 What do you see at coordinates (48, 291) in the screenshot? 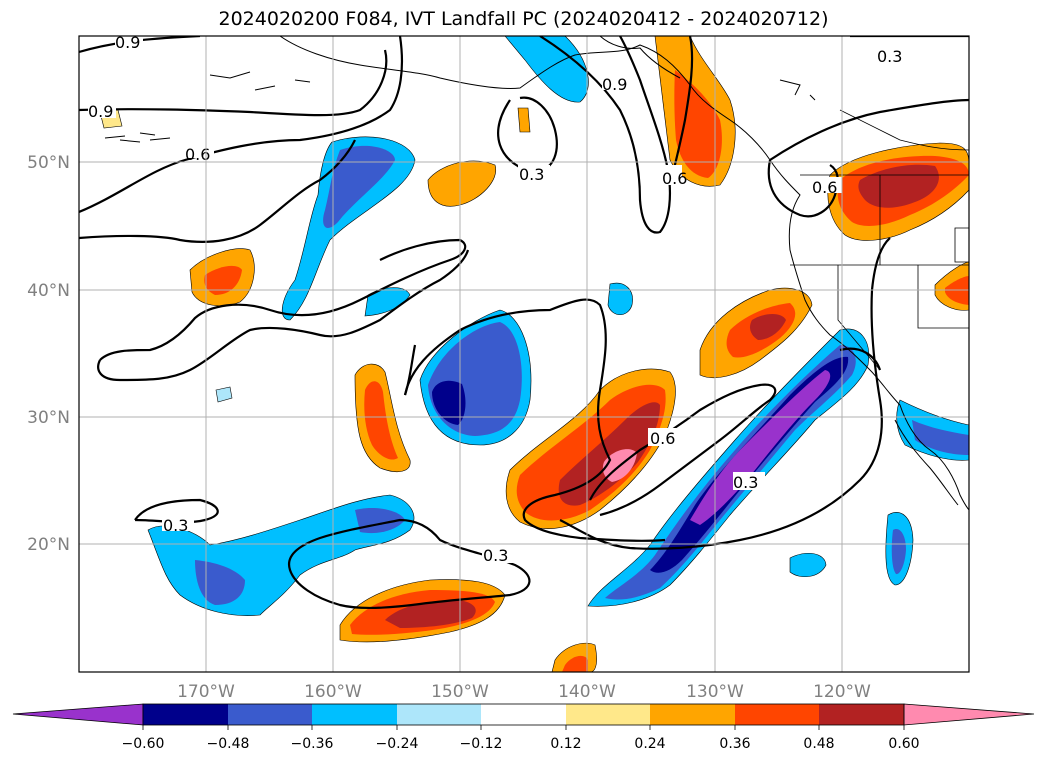
I see `lat-label: 40°N` at bounding box center [48, 291].